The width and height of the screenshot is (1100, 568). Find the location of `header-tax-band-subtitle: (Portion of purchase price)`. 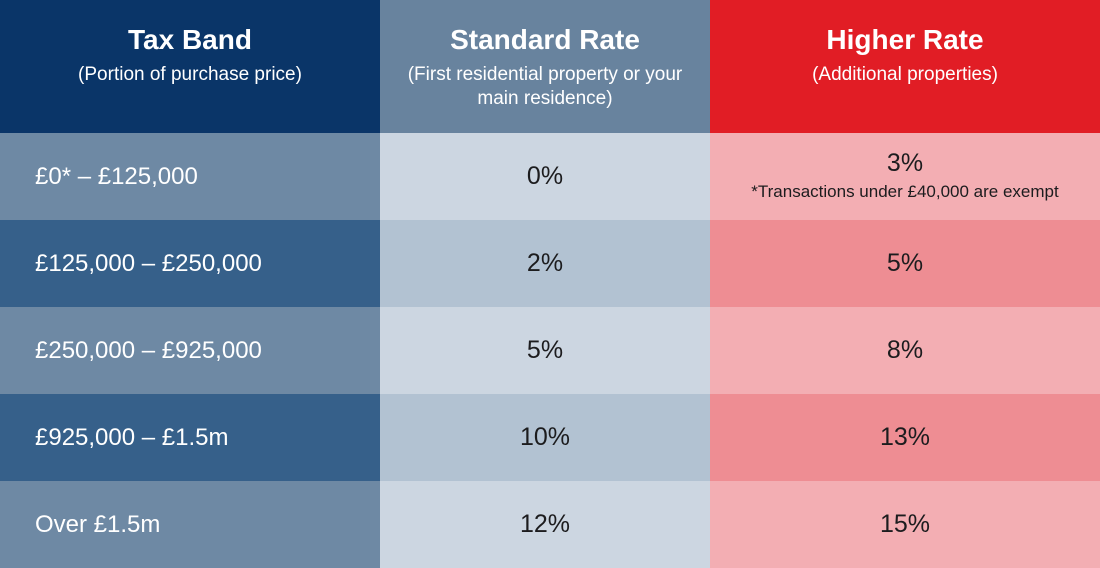

header-tax-band-subtitle: (Portion of purchase price) is located at coordinates (190, 75).